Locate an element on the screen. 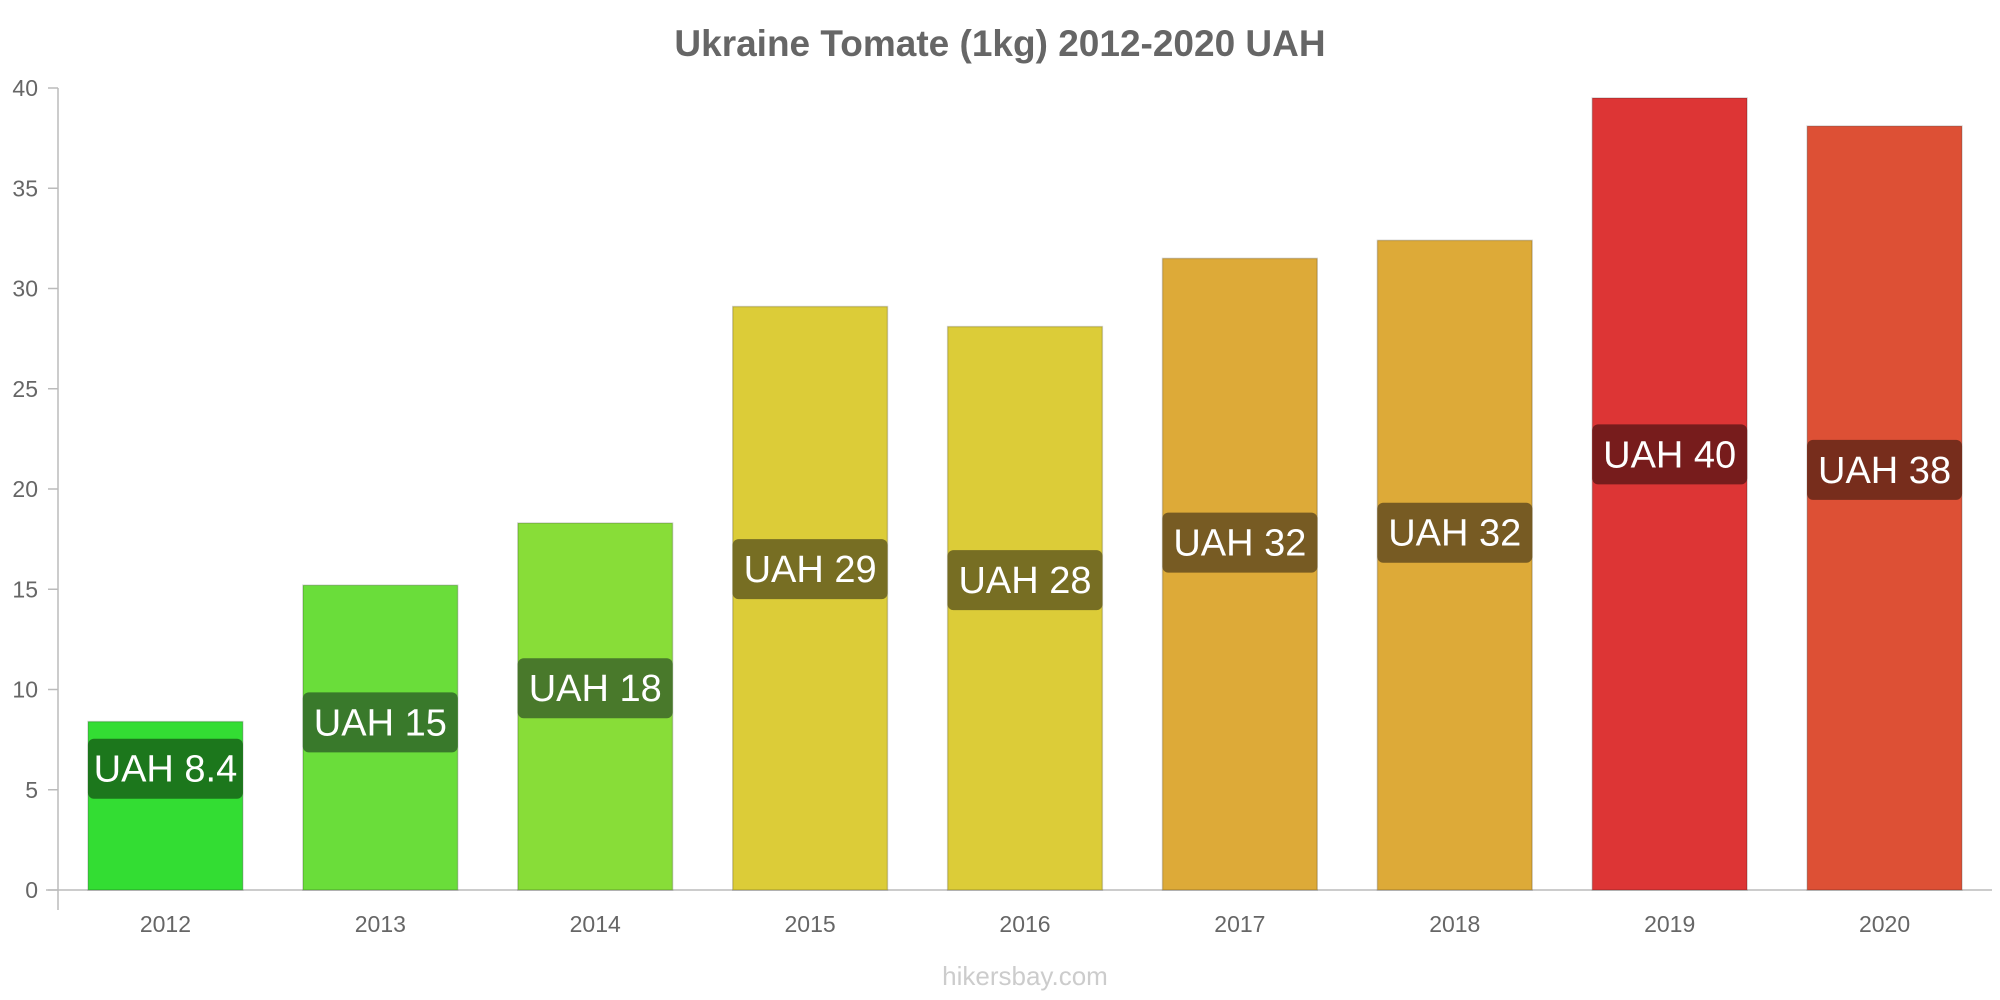 Image resolution: width=2000 pixels, height=1000 pixels. data-label-2014: UAH 18 is located at coordinates (595, 689).